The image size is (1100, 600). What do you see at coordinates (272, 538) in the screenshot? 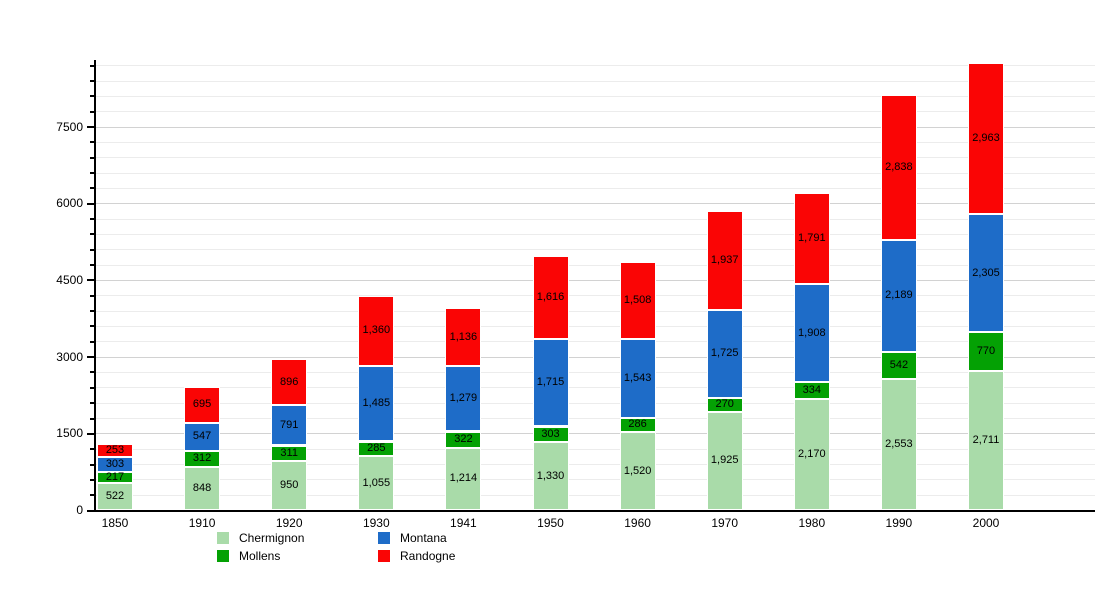
I see `legend-label: Chermignon` at bounding box center [272, 538].